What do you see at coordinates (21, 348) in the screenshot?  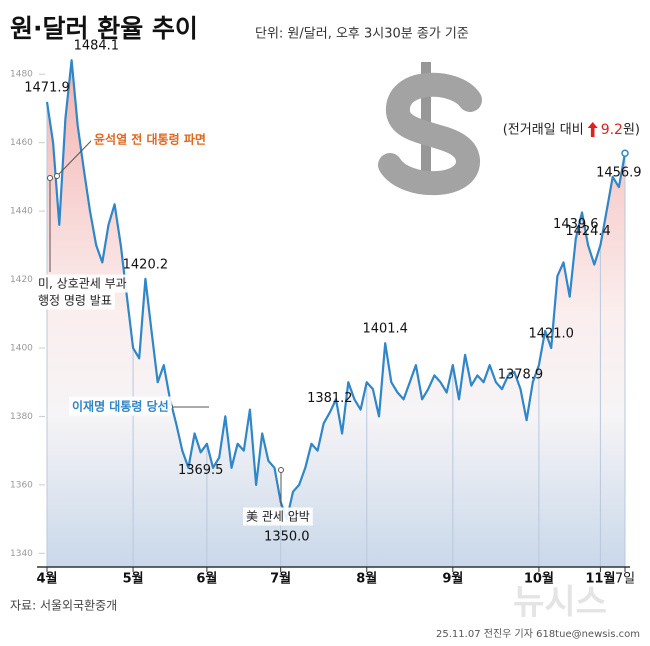 I see `y-tick-label: 1400` at bounding box center [21, 348].